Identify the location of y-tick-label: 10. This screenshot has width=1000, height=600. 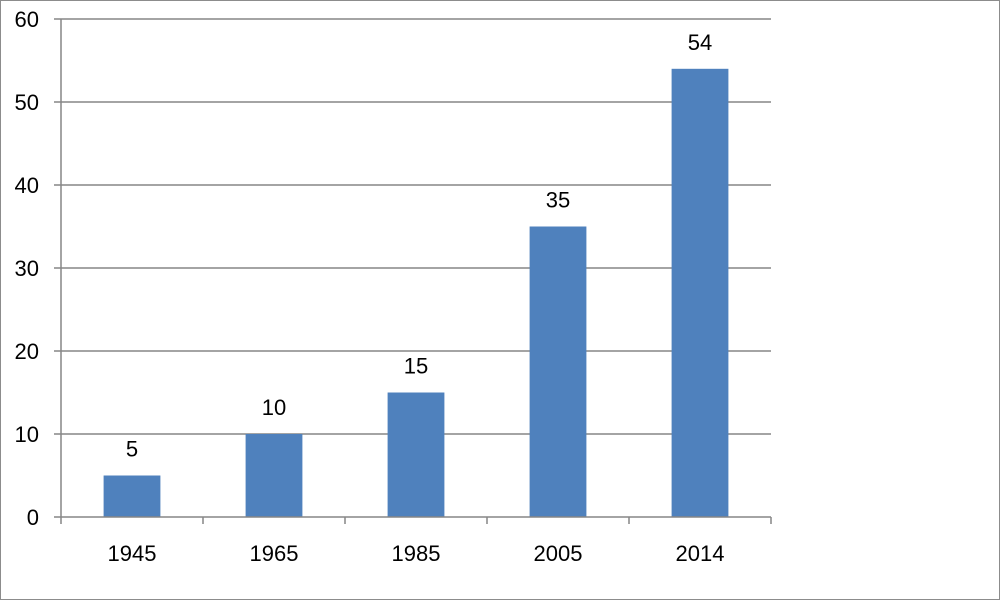
(27, 434).